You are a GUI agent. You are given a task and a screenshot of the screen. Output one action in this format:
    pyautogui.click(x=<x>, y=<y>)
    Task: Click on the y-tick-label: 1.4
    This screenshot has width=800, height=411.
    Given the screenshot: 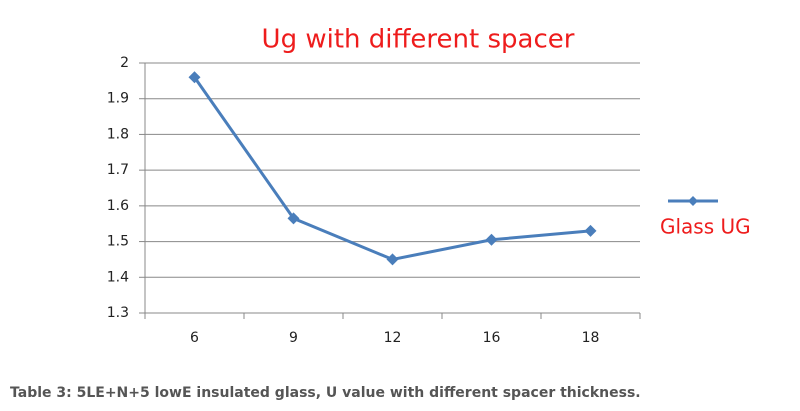 What is the action you would take?
    pyautogui.click(x=118, y=277)
    